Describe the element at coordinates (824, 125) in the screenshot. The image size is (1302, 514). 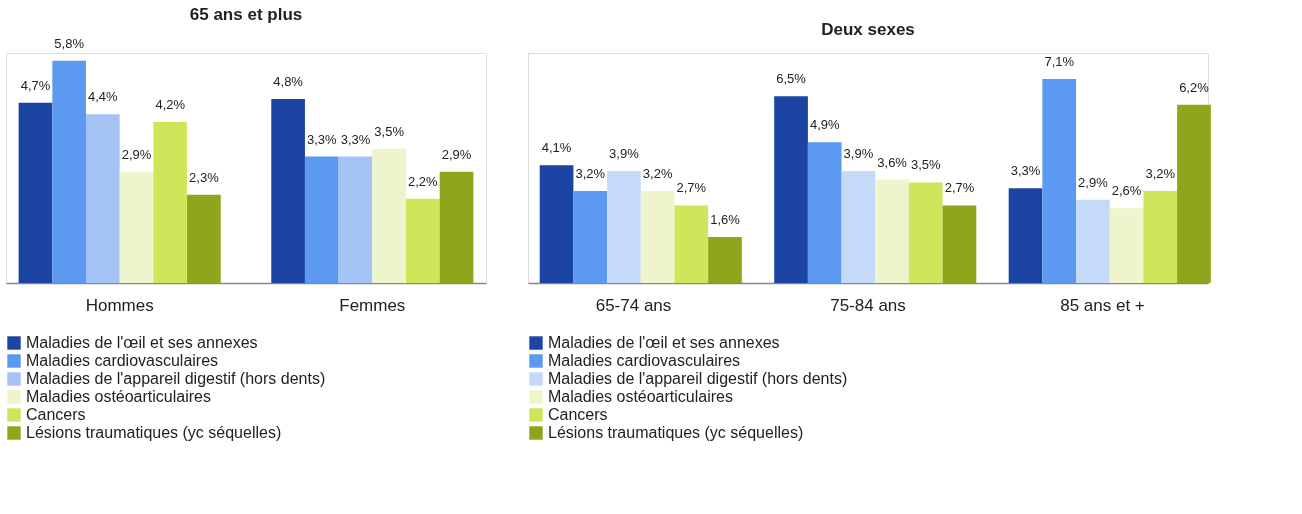
I see `data-label: 4,9%` at that location.